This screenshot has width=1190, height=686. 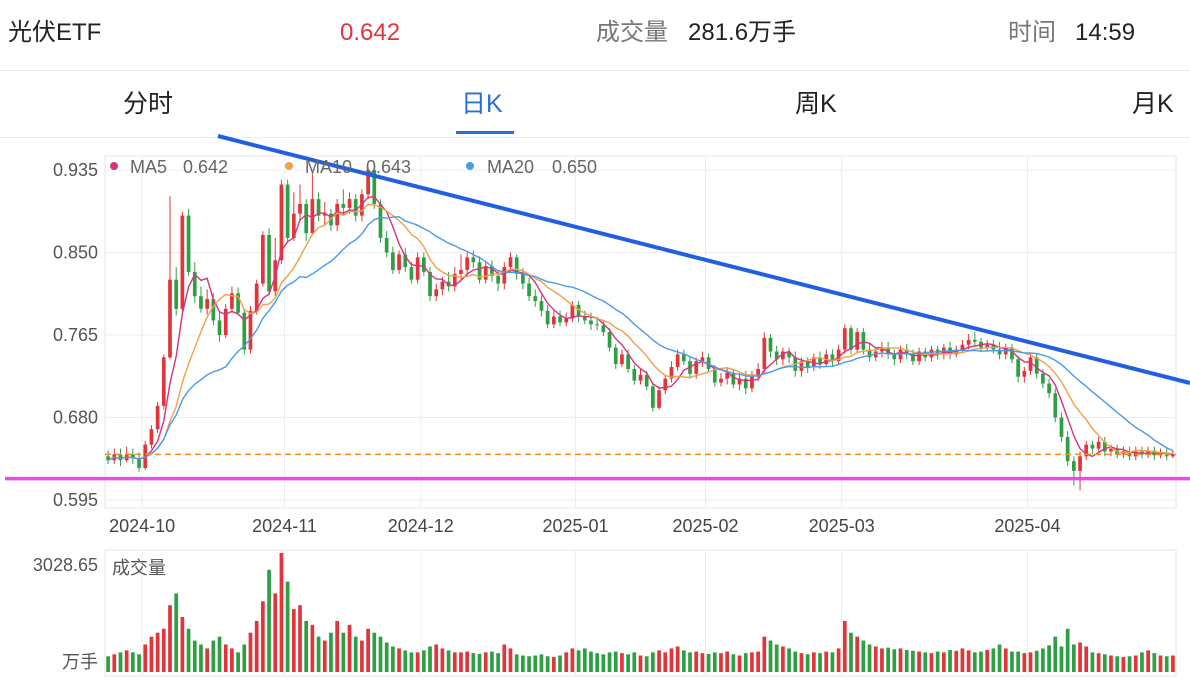 I want to click on tab-daily-k: 日K, so click(x=482, y=104).